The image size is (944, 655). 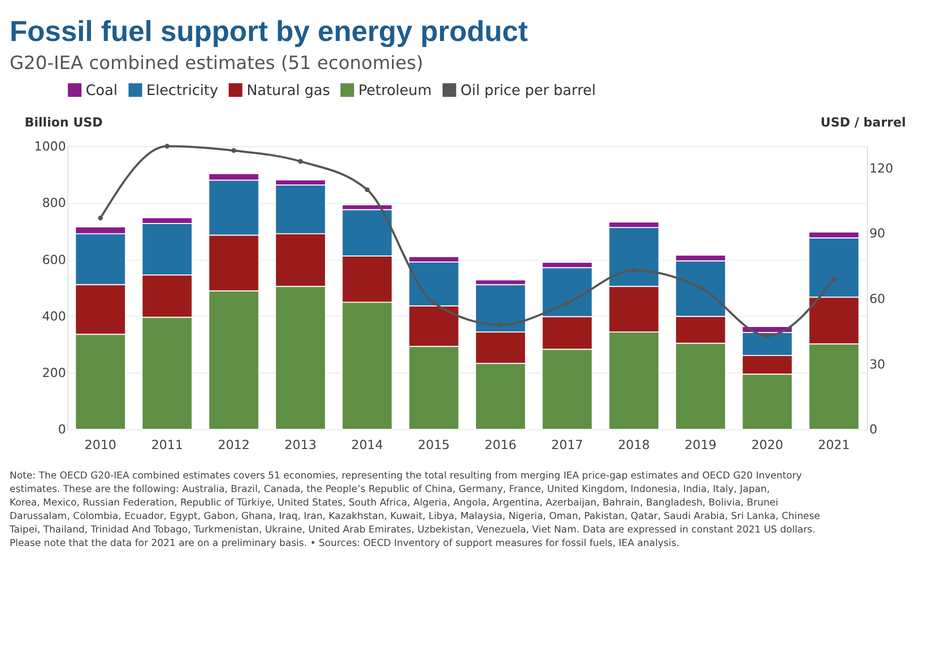 What do you see at coordinates (54, 202) in the screenshot?
I see `y-tick-label: 800` at bounding box center [54, 202].